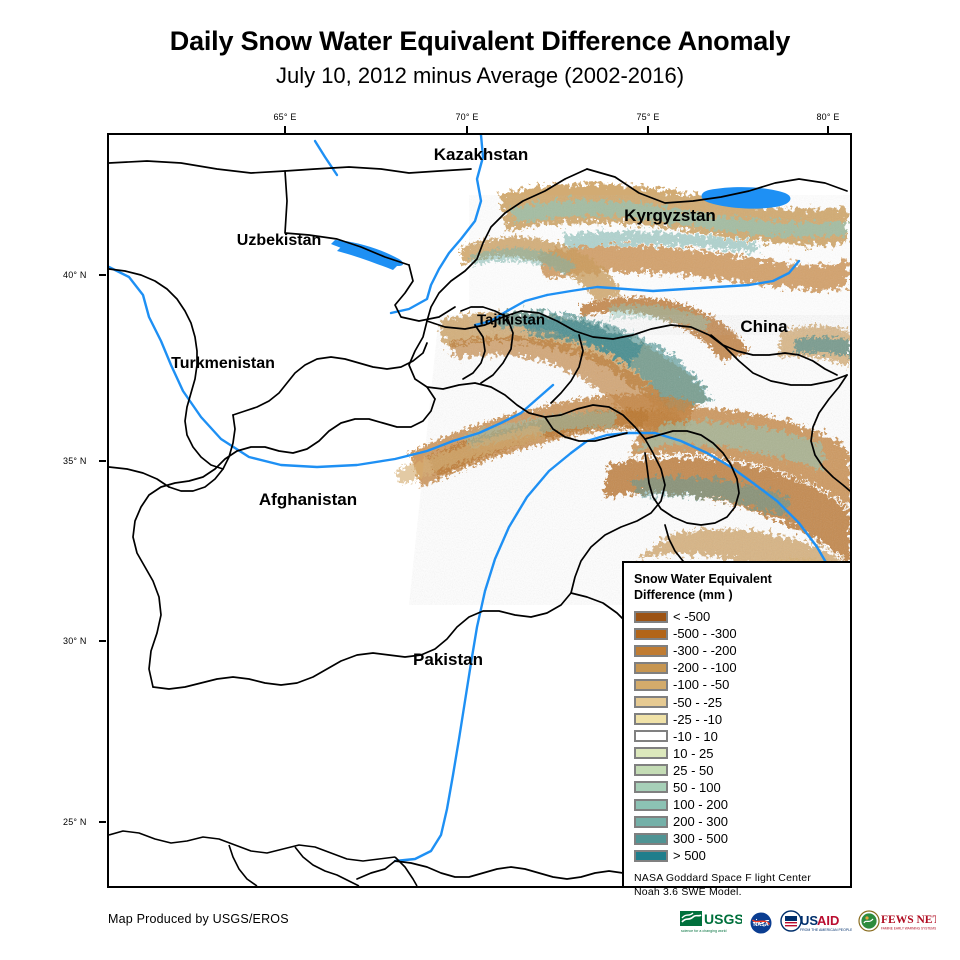 The height and width of the screenshot is (960, 960). Describe the element at coordinates (723, 878) in the screenshot. I see `legend-credit-line1: NASA Goddard Space F light Center` at that location.